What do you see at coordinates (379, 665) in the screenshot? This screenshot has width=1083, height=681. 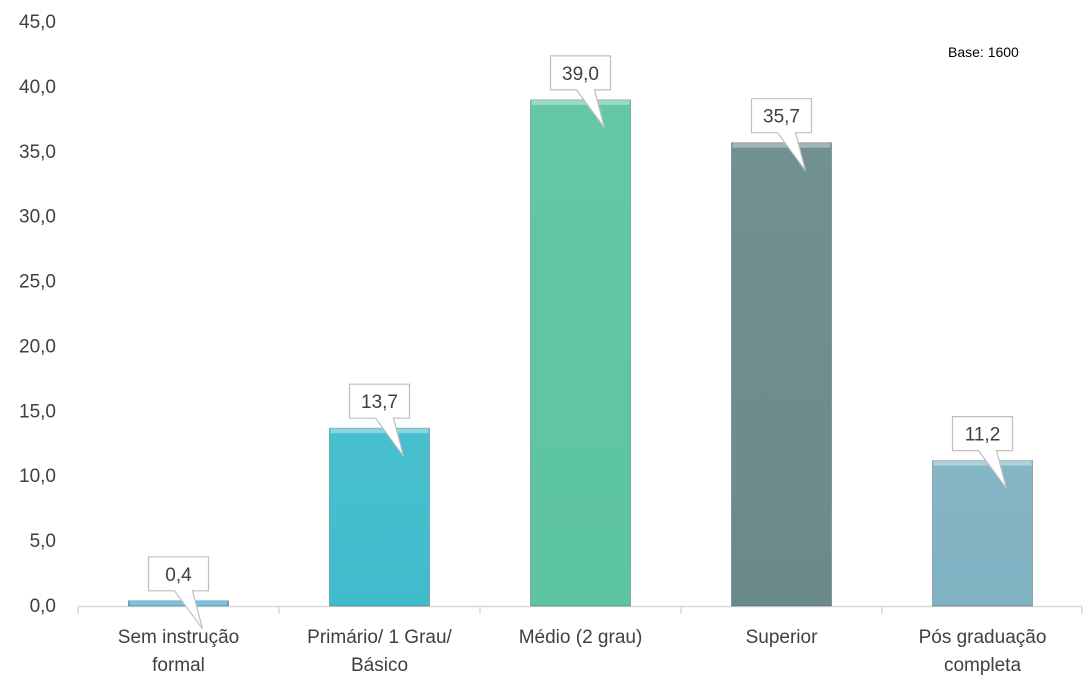 I see `x-category-label: Básico` at bounding box center [379, 665].